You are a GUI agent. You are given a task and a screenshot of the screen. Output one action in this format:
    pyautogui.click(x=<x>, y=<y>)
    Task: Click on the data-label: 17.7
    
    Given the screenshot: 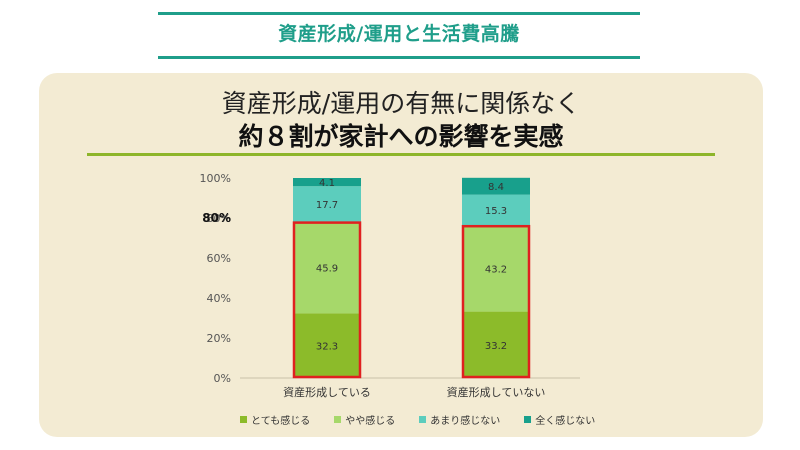 What is the action you would take?
    pyautogui.click(x=327, y=205)
    